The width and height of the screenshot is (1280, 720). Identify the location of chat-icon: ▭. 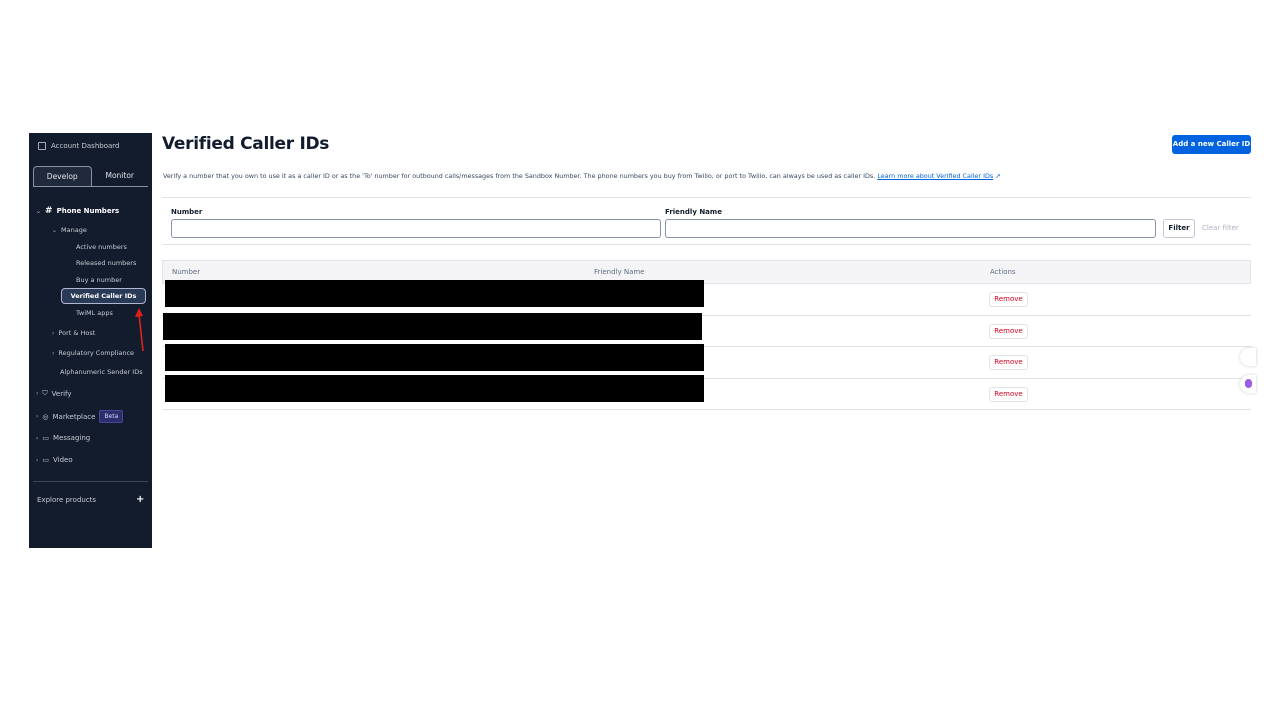
(46, 438).